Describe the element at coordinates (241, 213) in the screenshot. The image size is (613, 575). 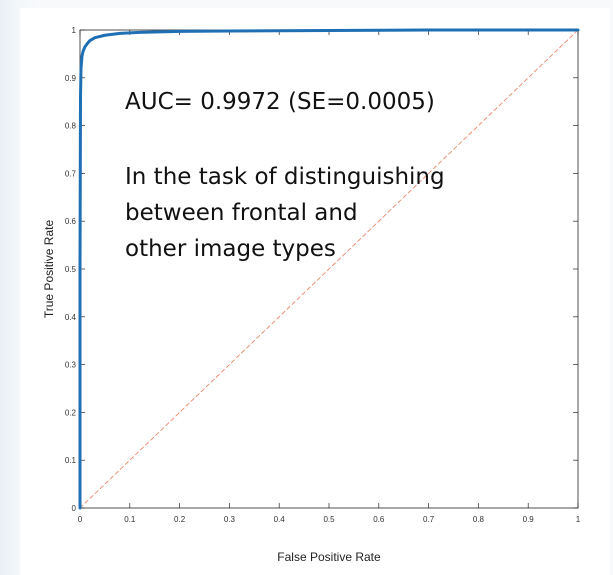
I see `annotation-line-2: between frontal and` at that location.